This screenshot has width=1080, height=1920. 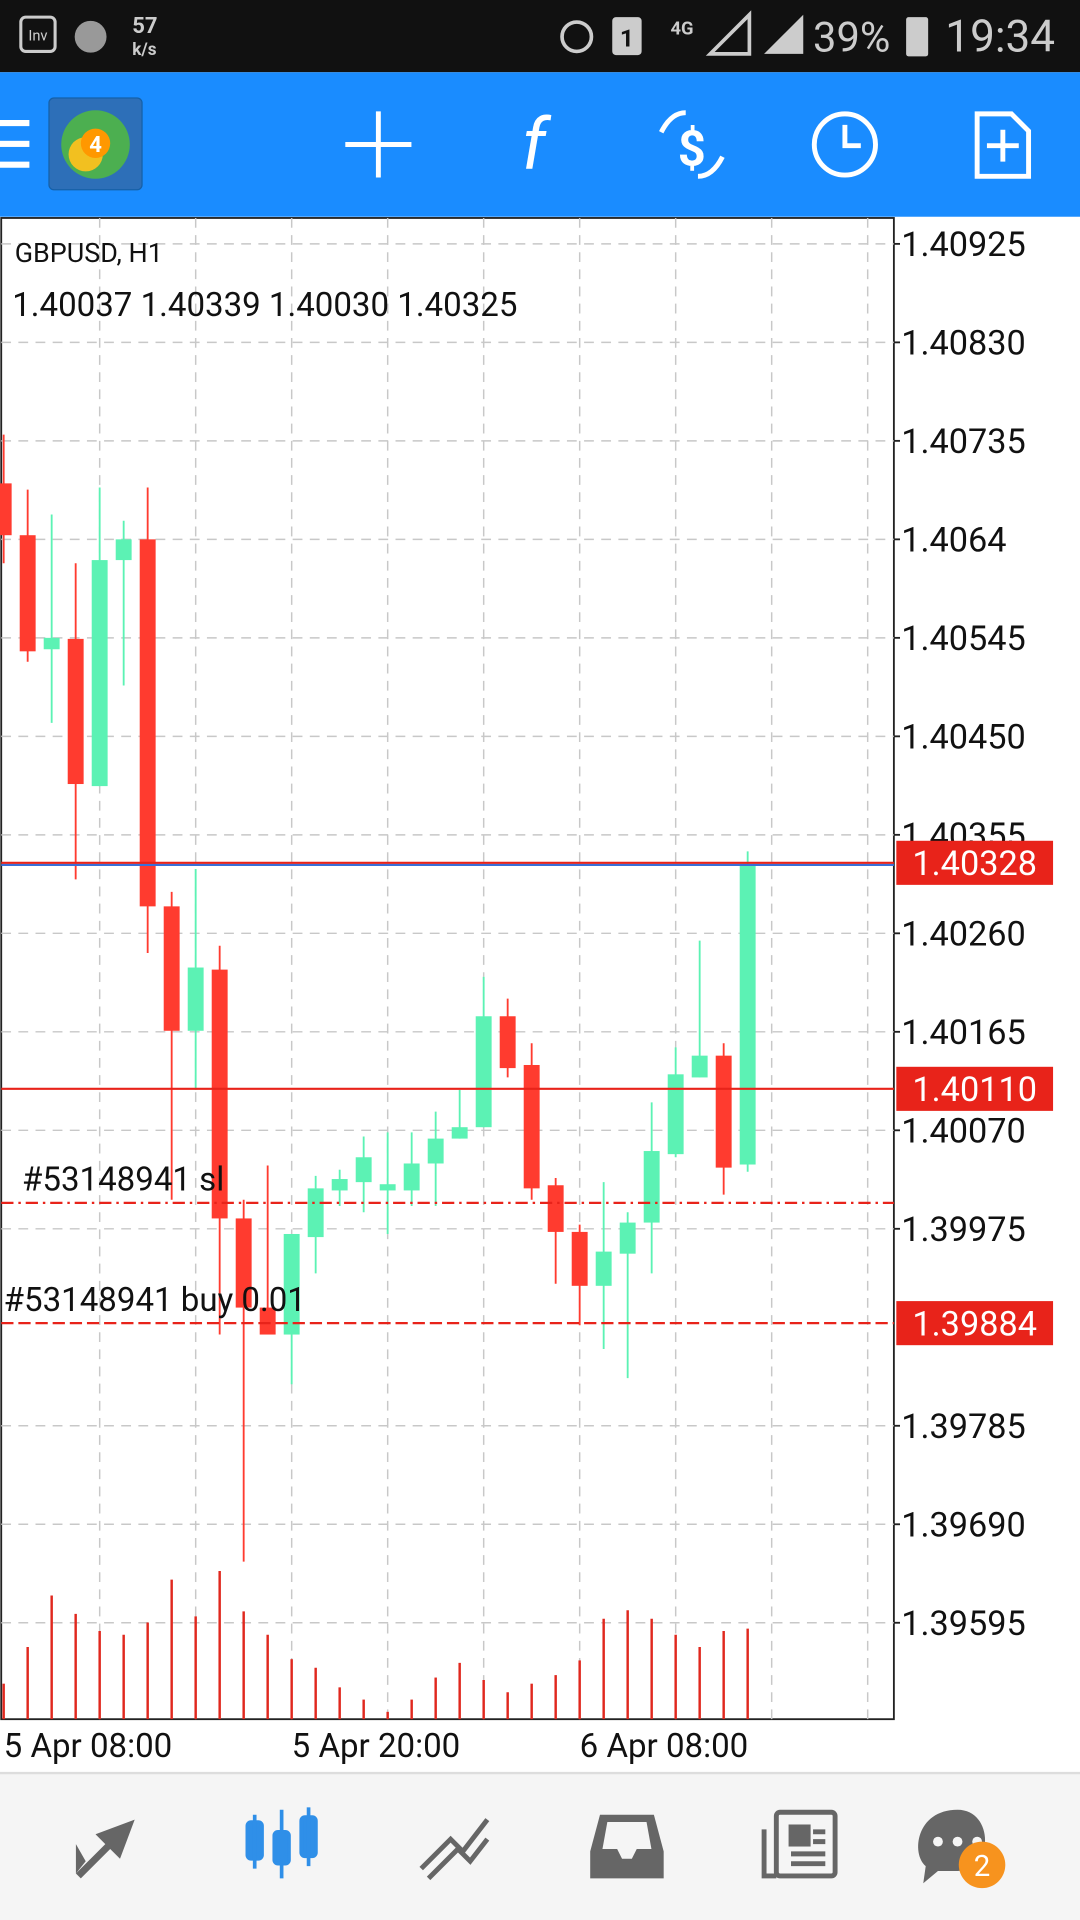 What do you see at coordinates (1000, 36) in the screenshot?
I see `clock: 19:34` at bounding box center [1000, 36].